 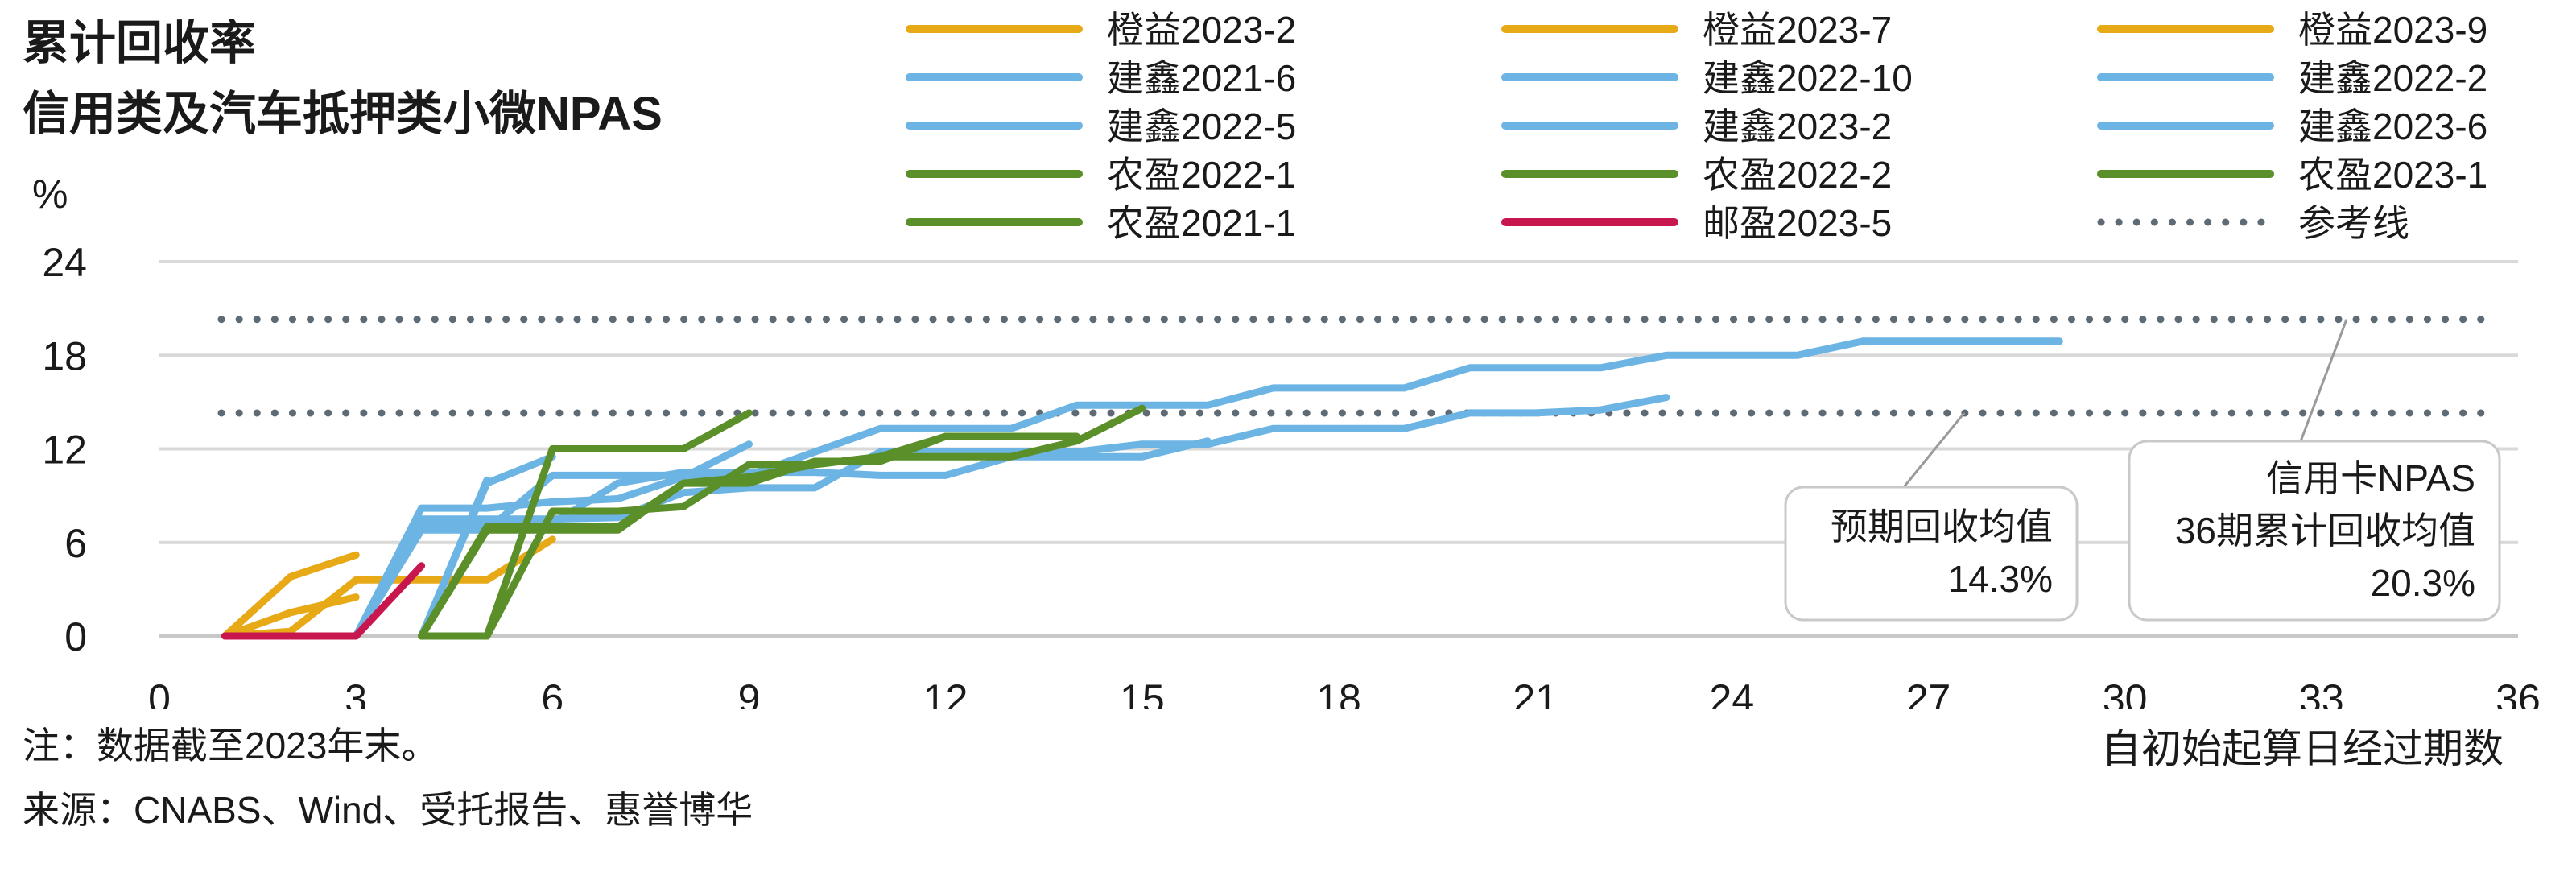 What do you see at coordinates (50, 194) in the screenshot?
I see `y-axis-unit: %` at bounding box center [50, 194].